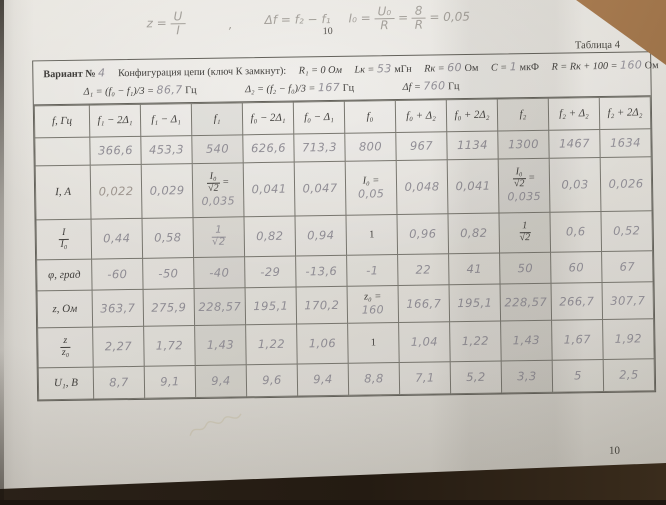 The width and height of the screenshot is (666, 505). I want to click on table-cell: -50, so click(168, 273).